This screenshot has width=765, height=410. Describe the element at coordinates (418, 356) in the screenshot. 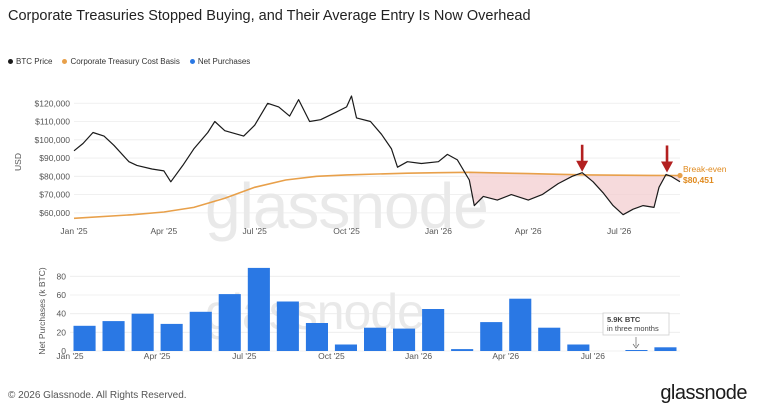

I see `purchases-x-tick: Jan '26` at that location.